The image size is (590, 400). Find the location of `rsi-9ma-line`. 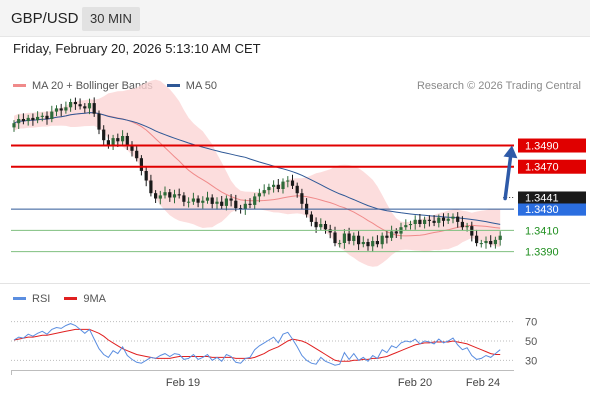

rsi-9ma-line is located at coordinates (257, 345).